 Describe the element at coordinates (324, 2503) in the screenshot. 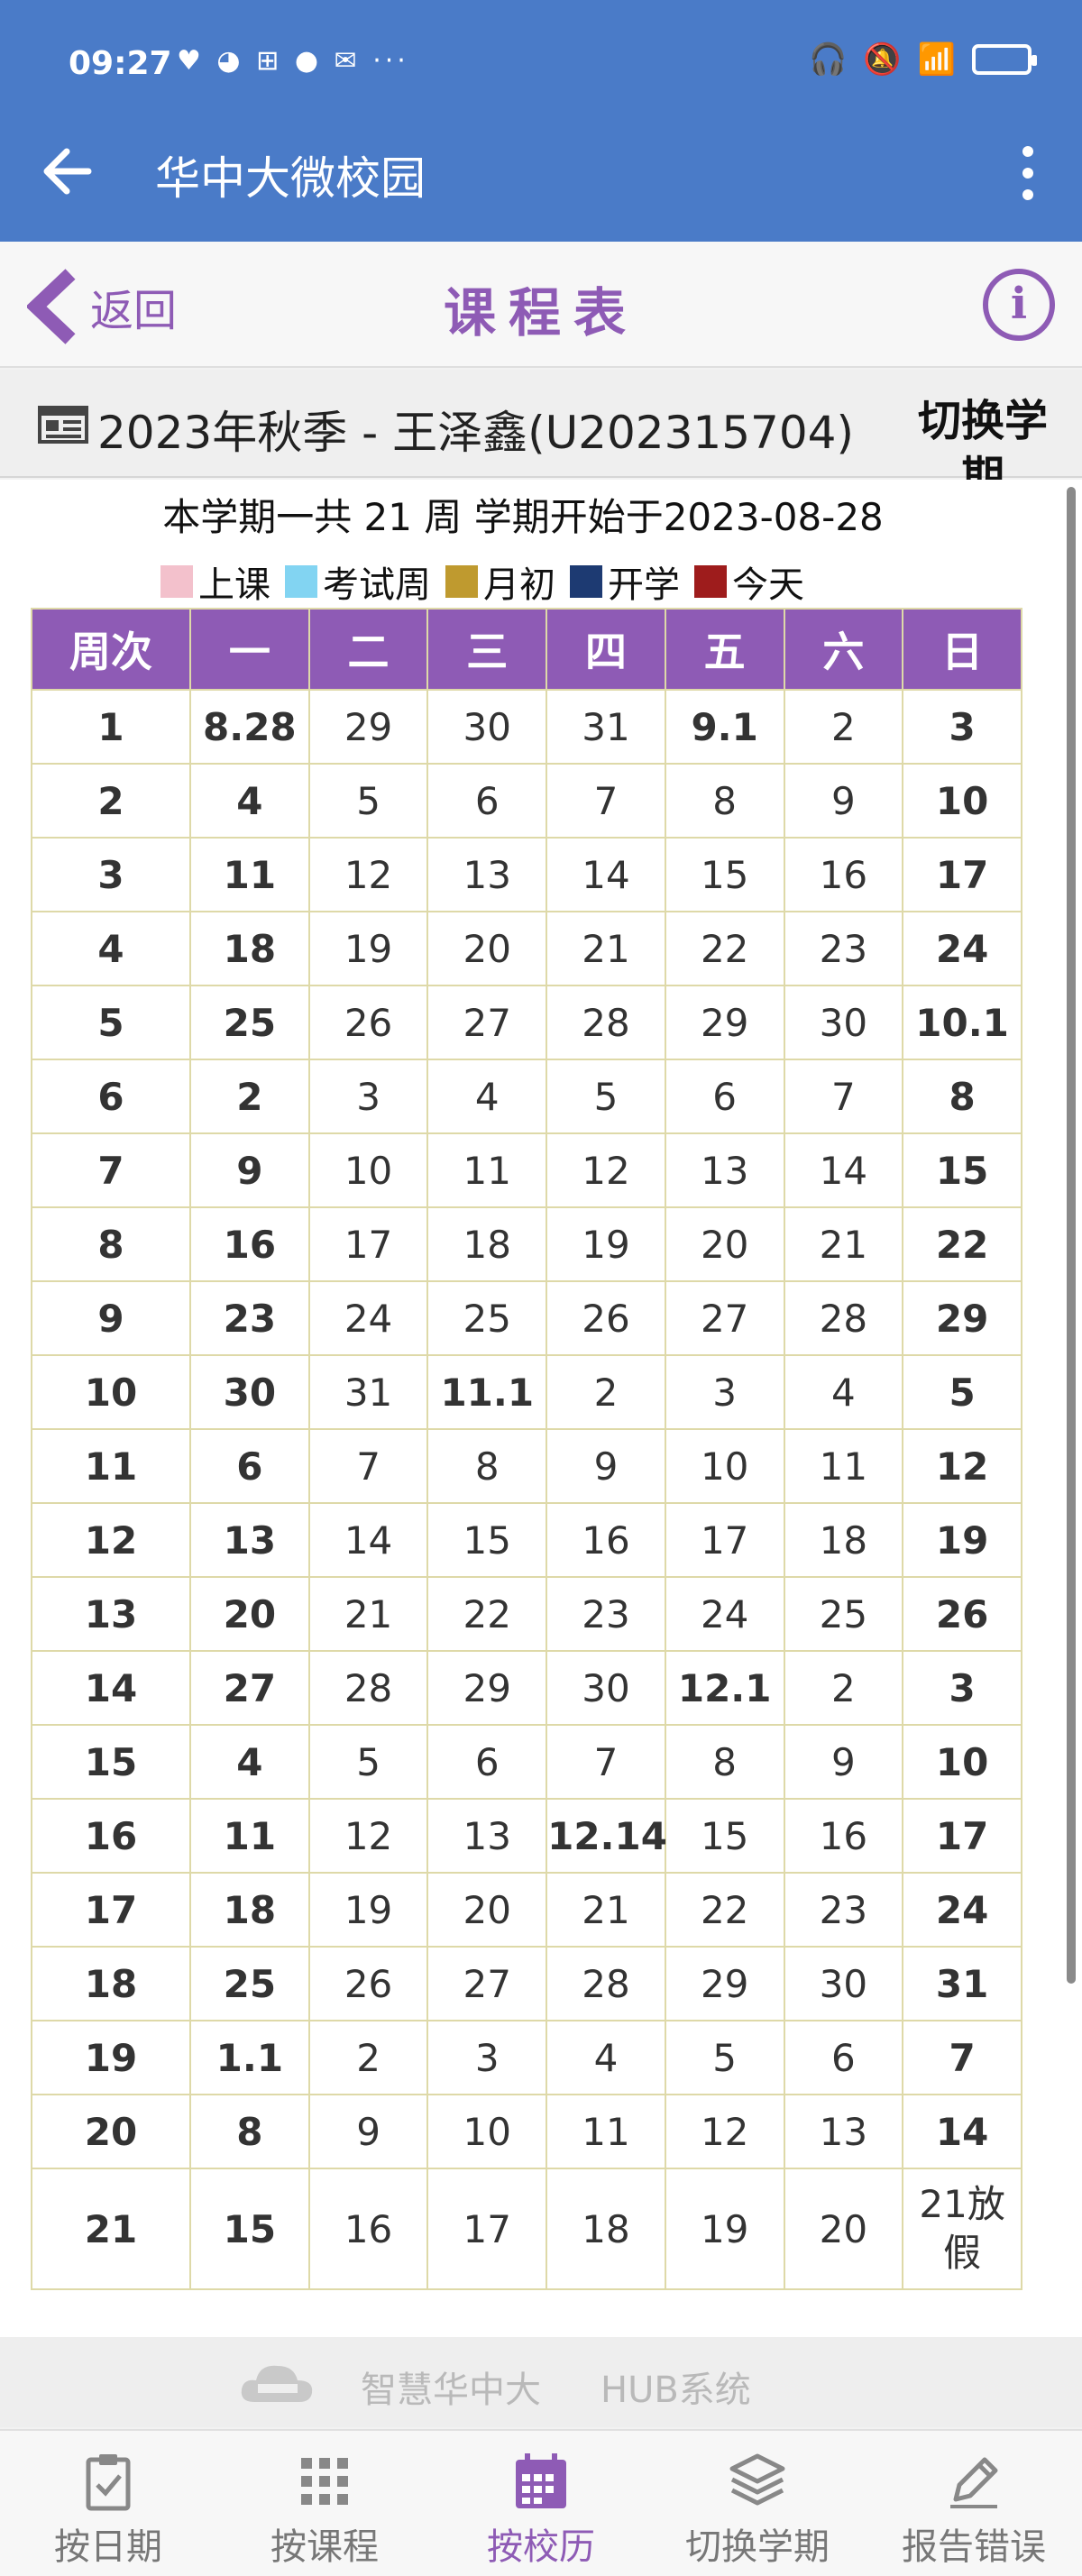

I see `tab-by-course: 按课程` at that location.